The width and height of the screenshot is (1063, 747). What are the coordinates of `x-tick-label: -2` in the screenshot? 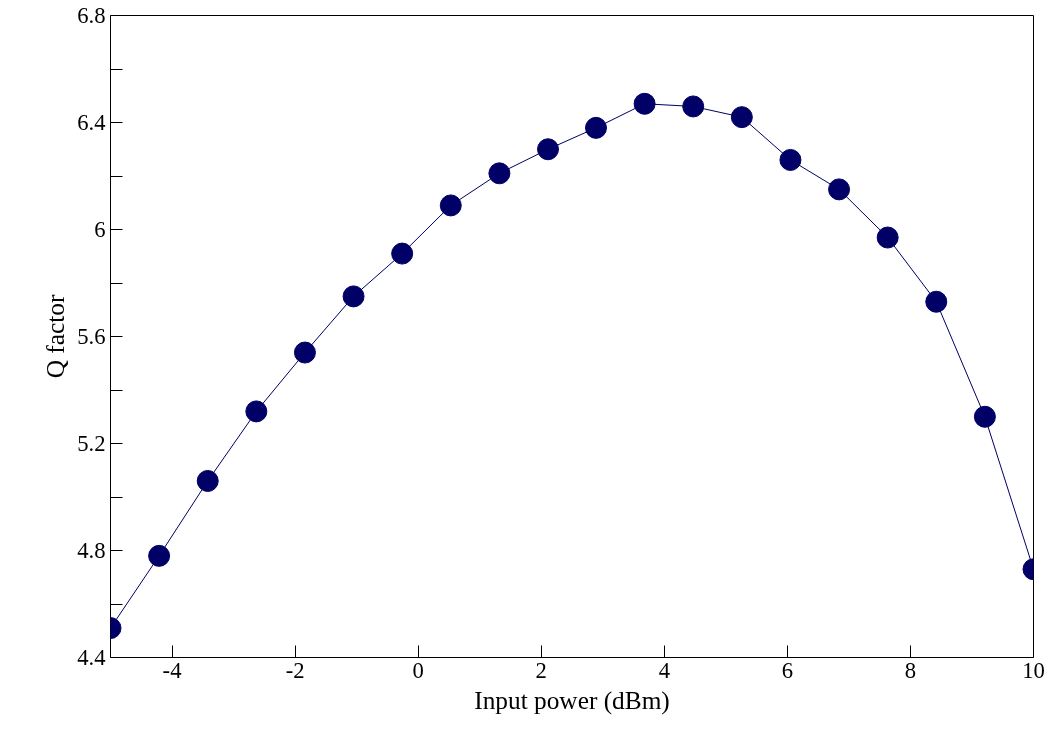 It's located at (295, 670).